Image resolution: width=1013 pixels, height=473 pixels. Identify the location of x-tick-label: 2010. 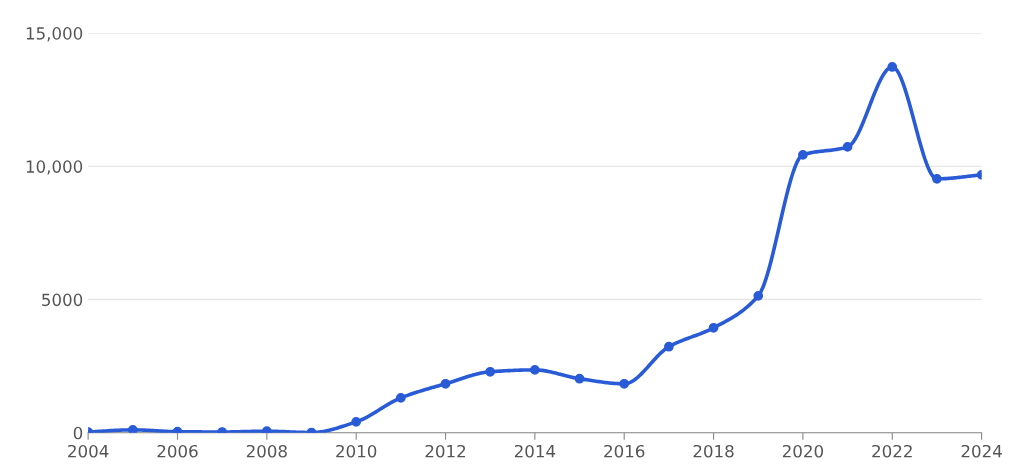
(356, 451).